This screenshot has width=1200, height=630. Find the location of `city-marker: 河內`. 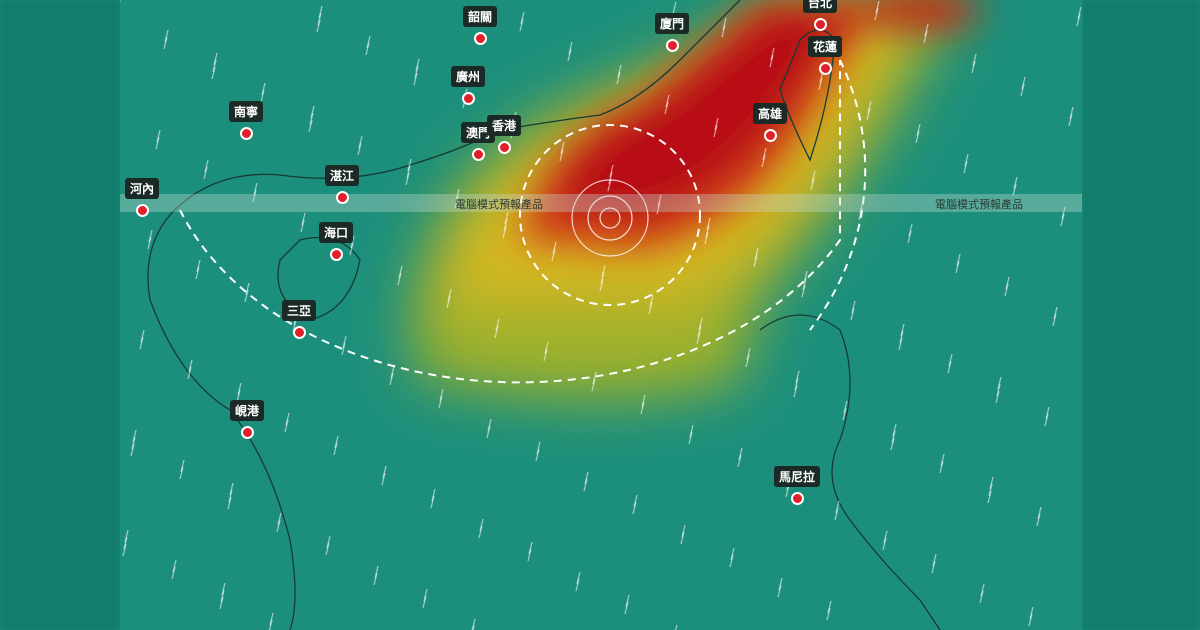

city-marker: 河內 is located at coordinates (142, 197).